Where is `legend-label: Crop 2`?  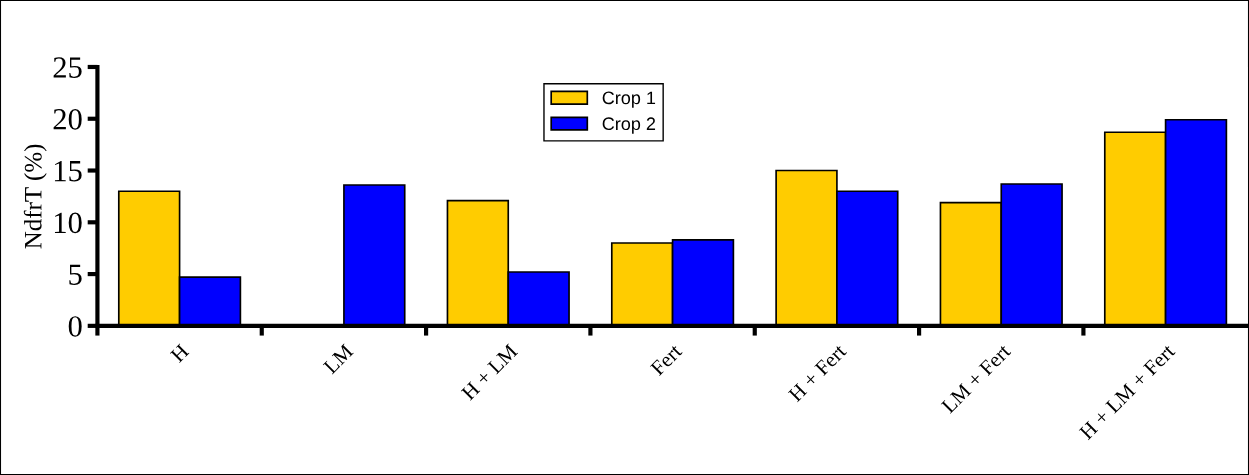 legend-label: Crop 2 is located at coordinates (629, 125).